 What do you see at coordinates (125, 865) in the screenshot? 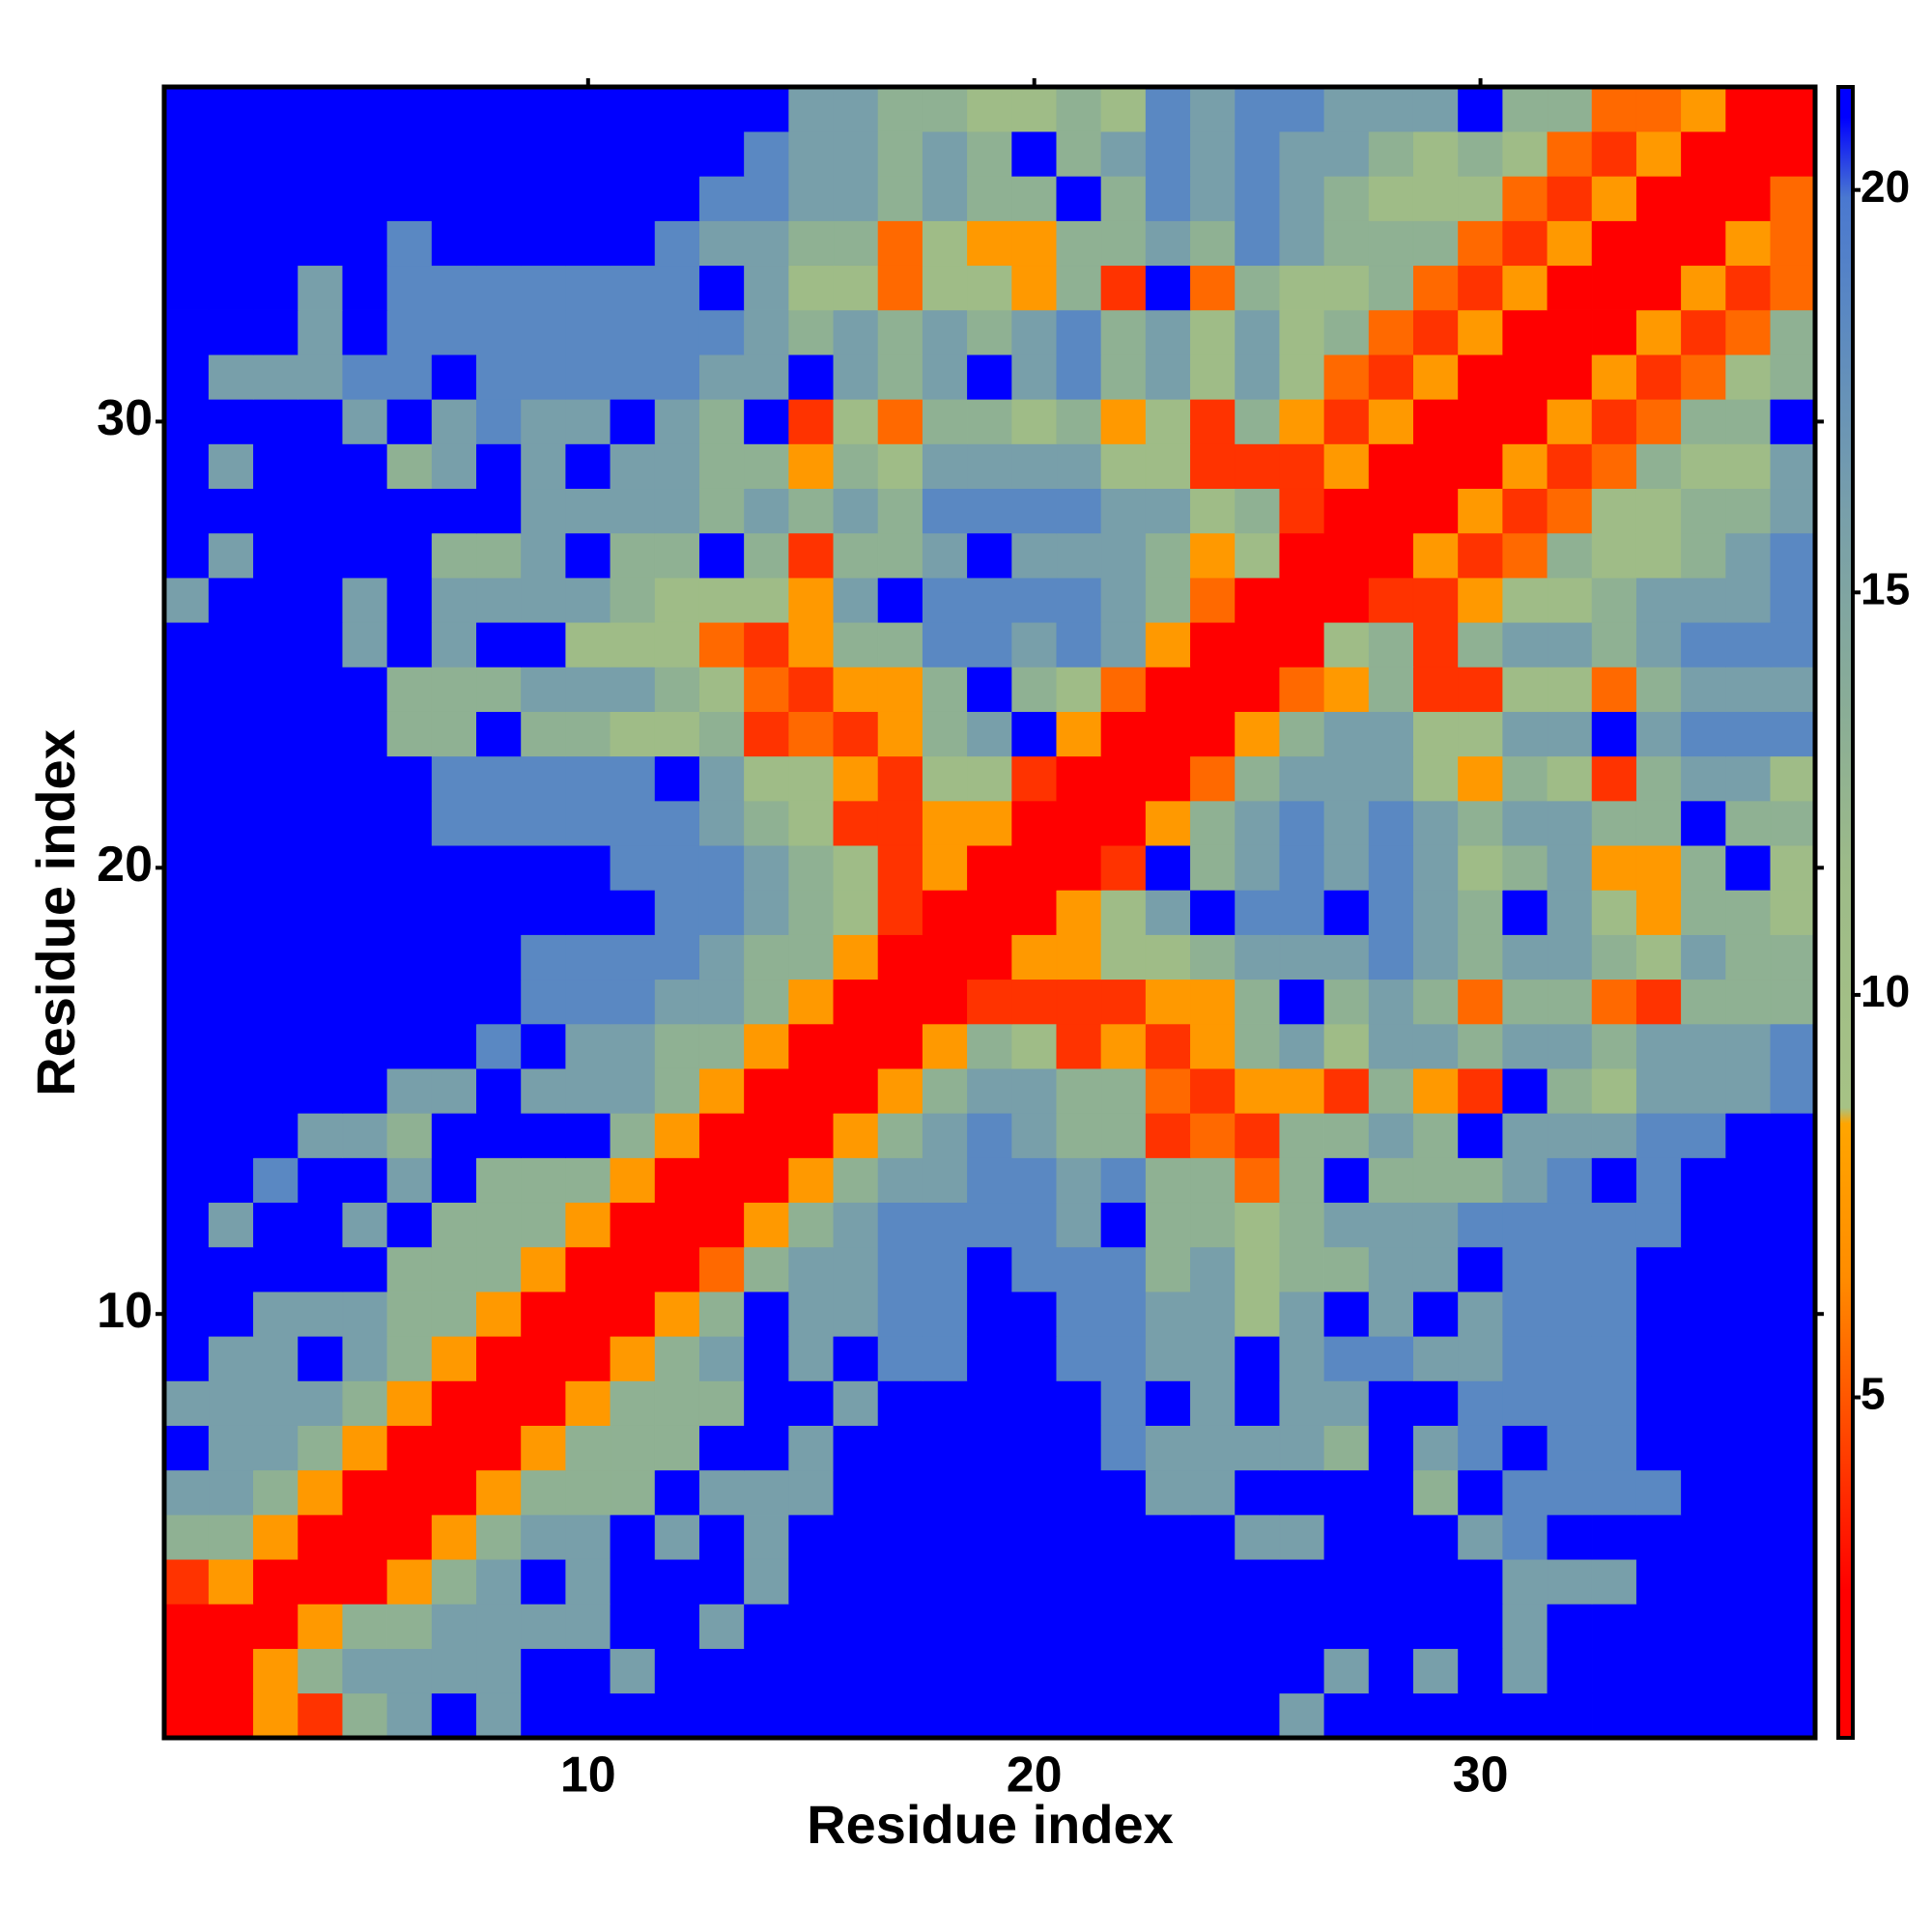
I see `y-tick-label: 20` at bounding box center [125, 865].